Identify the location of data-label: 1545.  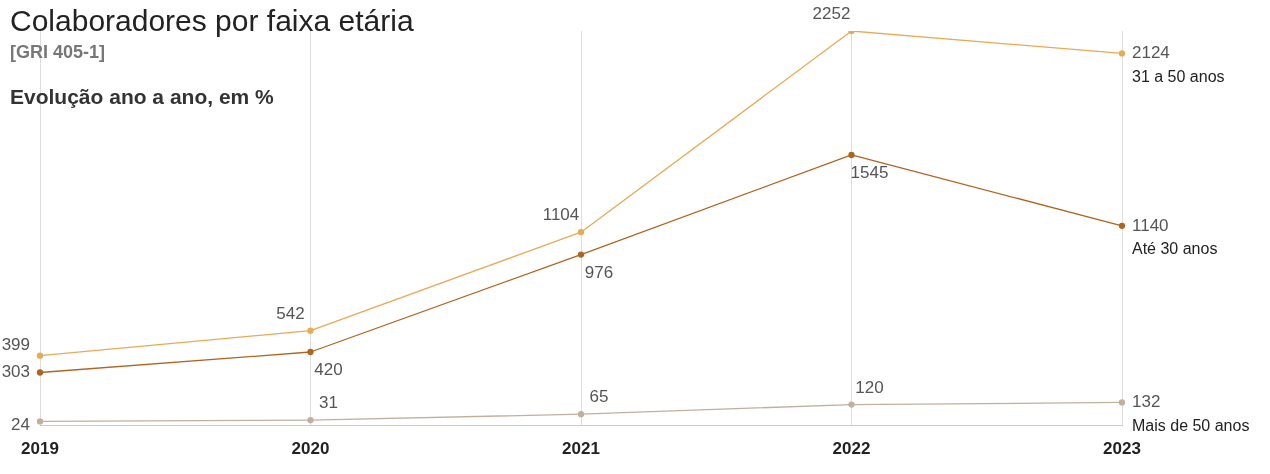
(869, 173).